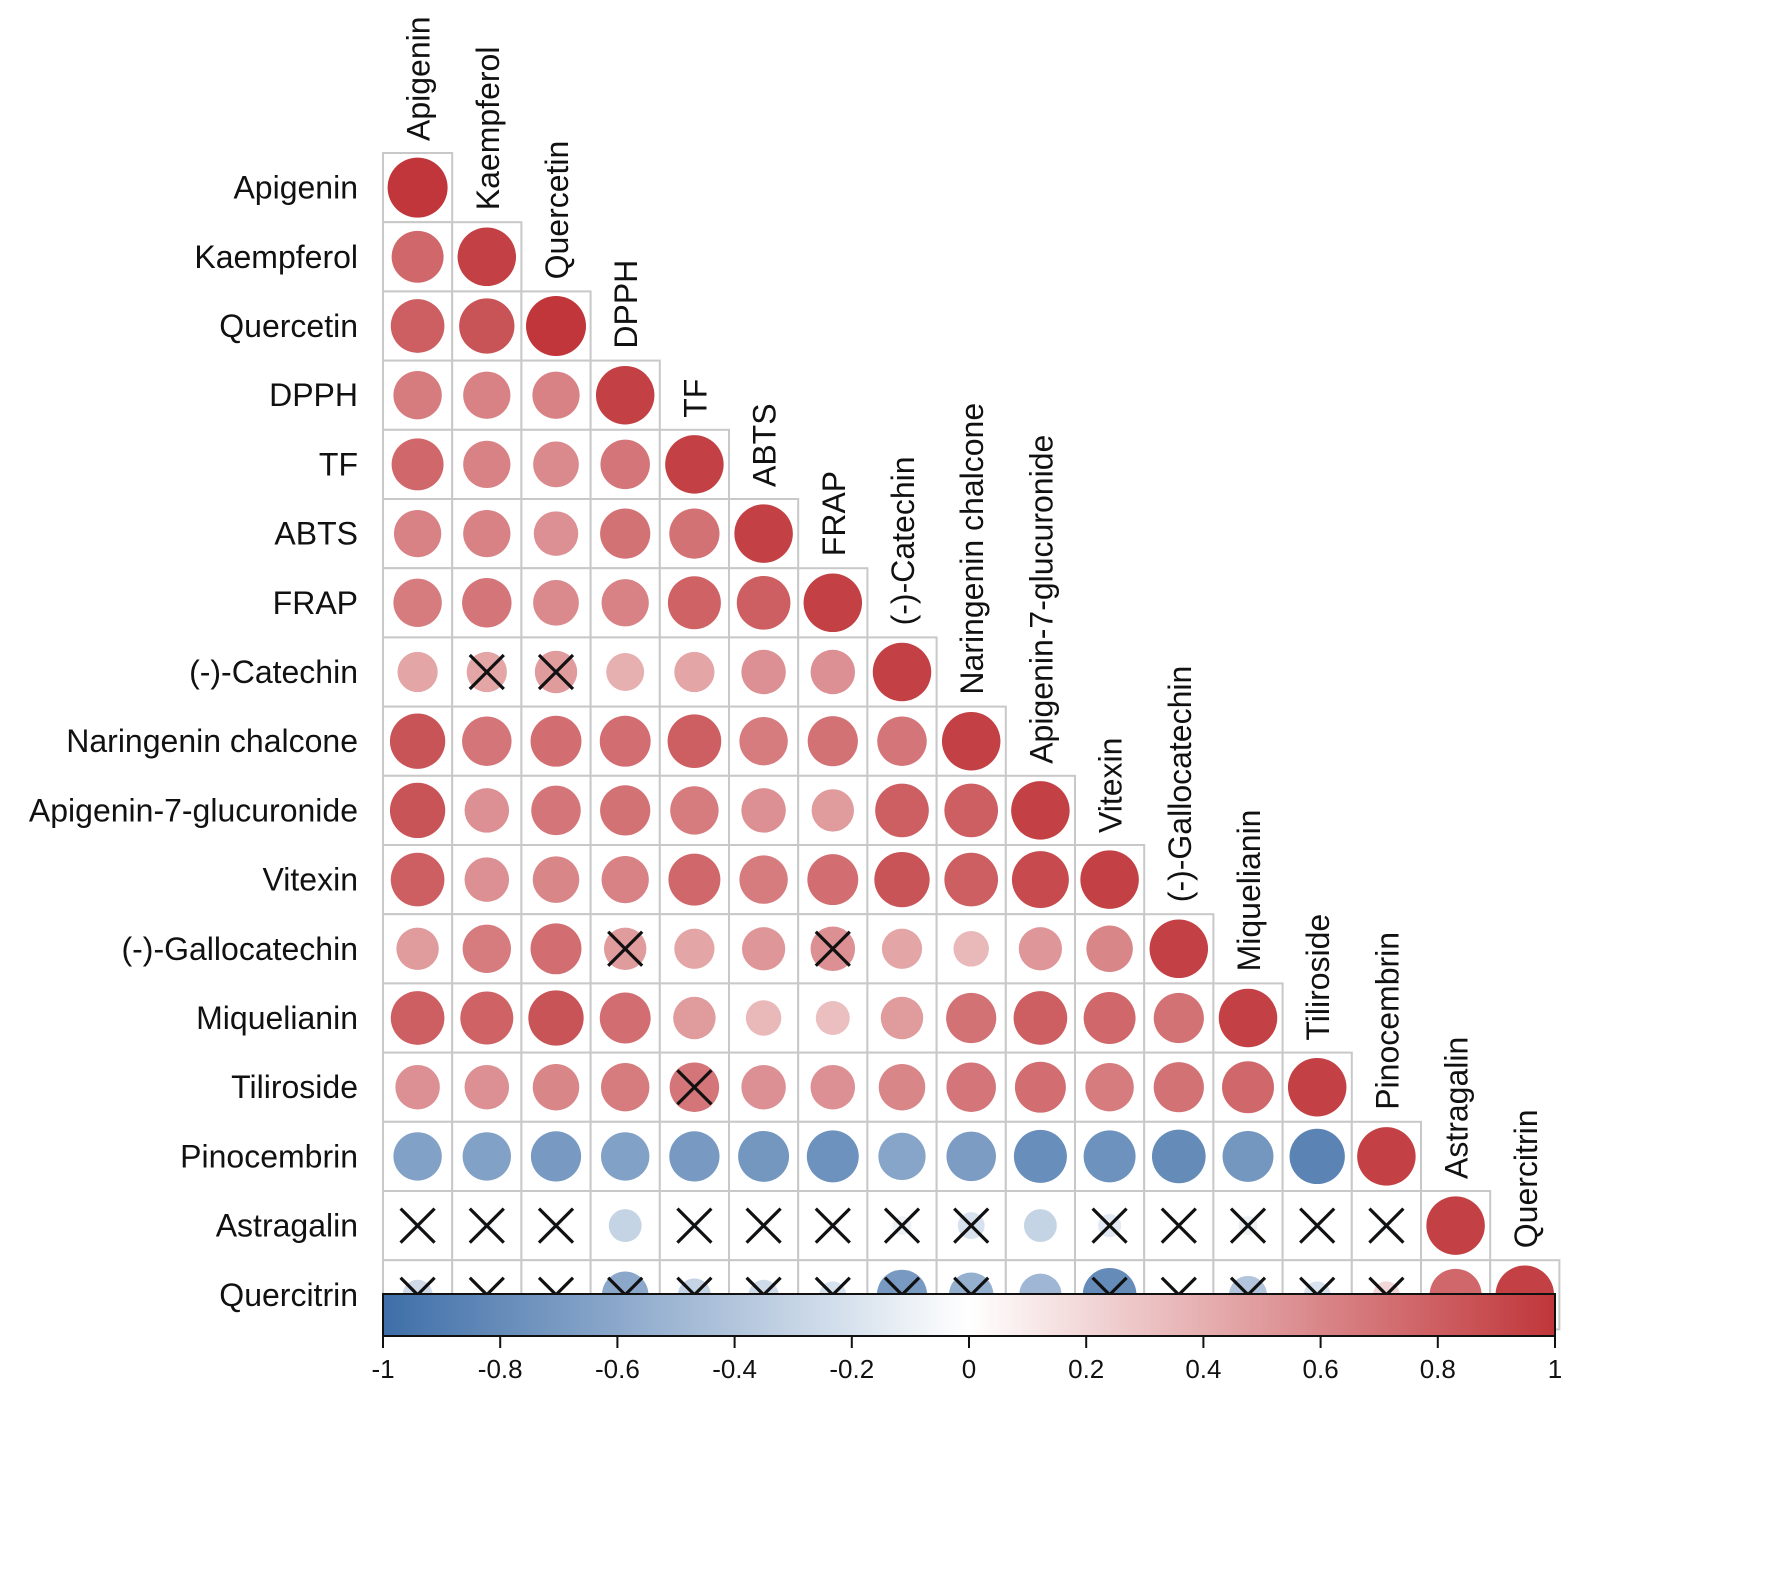  What do you see at coordinates (1387, 1021) in the screenshot?
I see `column-label: Pinocembrin` at bounding box center [1387, 1021].